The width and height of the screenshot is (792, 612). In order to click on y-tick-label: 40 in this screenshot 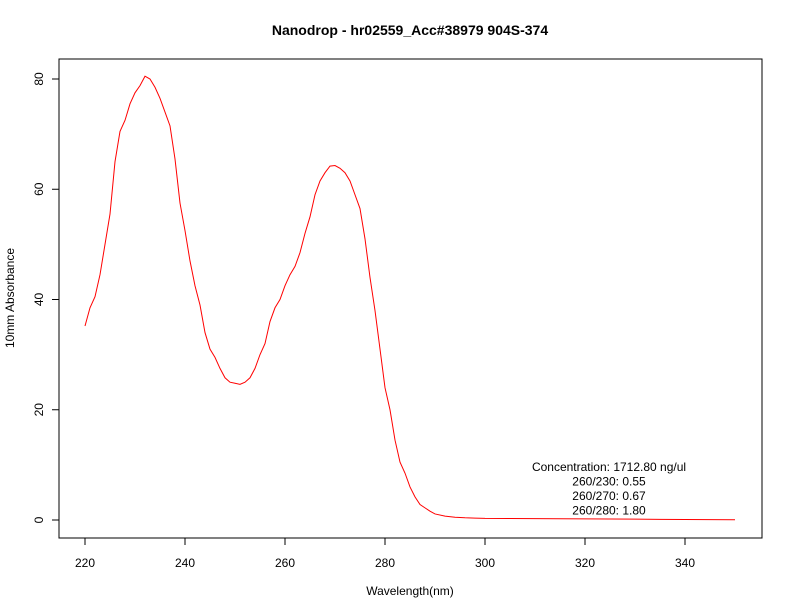, I will do `click(39, 300)`.